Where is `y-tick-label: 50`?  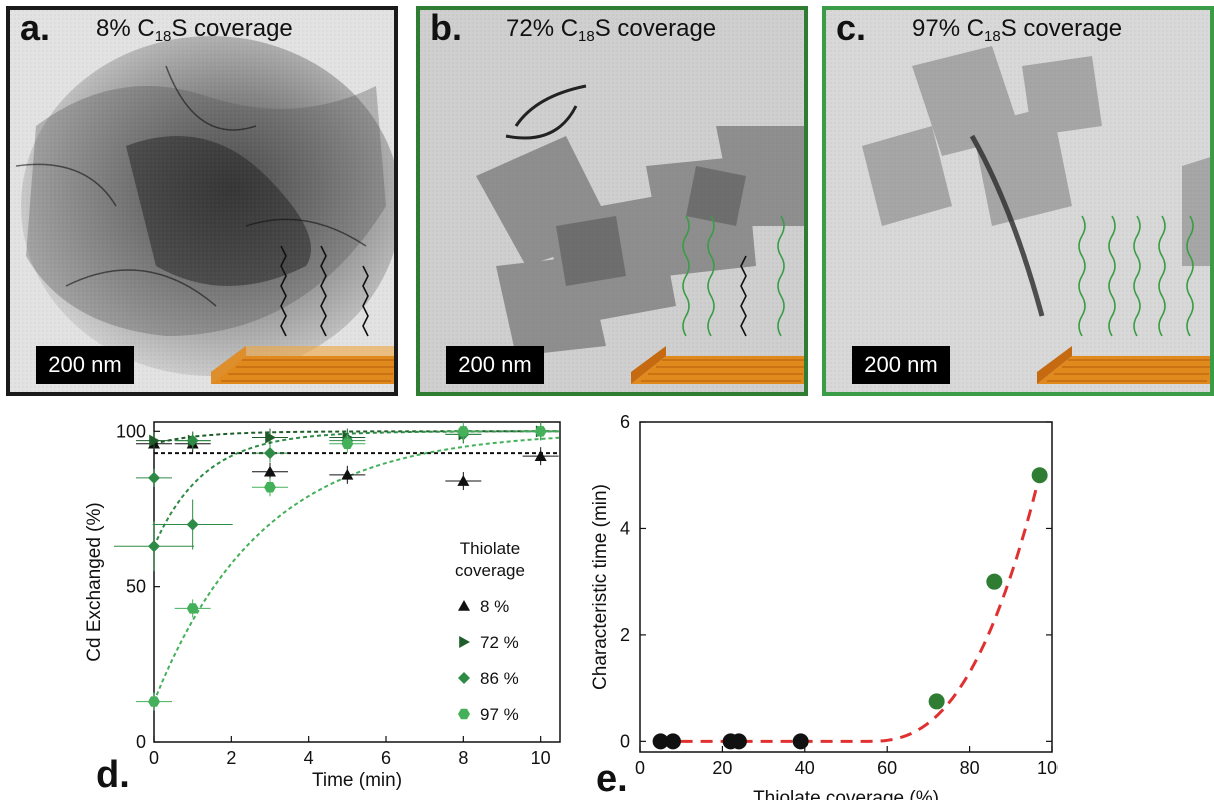
y-tick-label: 50 is located at coordinates (136, 587).